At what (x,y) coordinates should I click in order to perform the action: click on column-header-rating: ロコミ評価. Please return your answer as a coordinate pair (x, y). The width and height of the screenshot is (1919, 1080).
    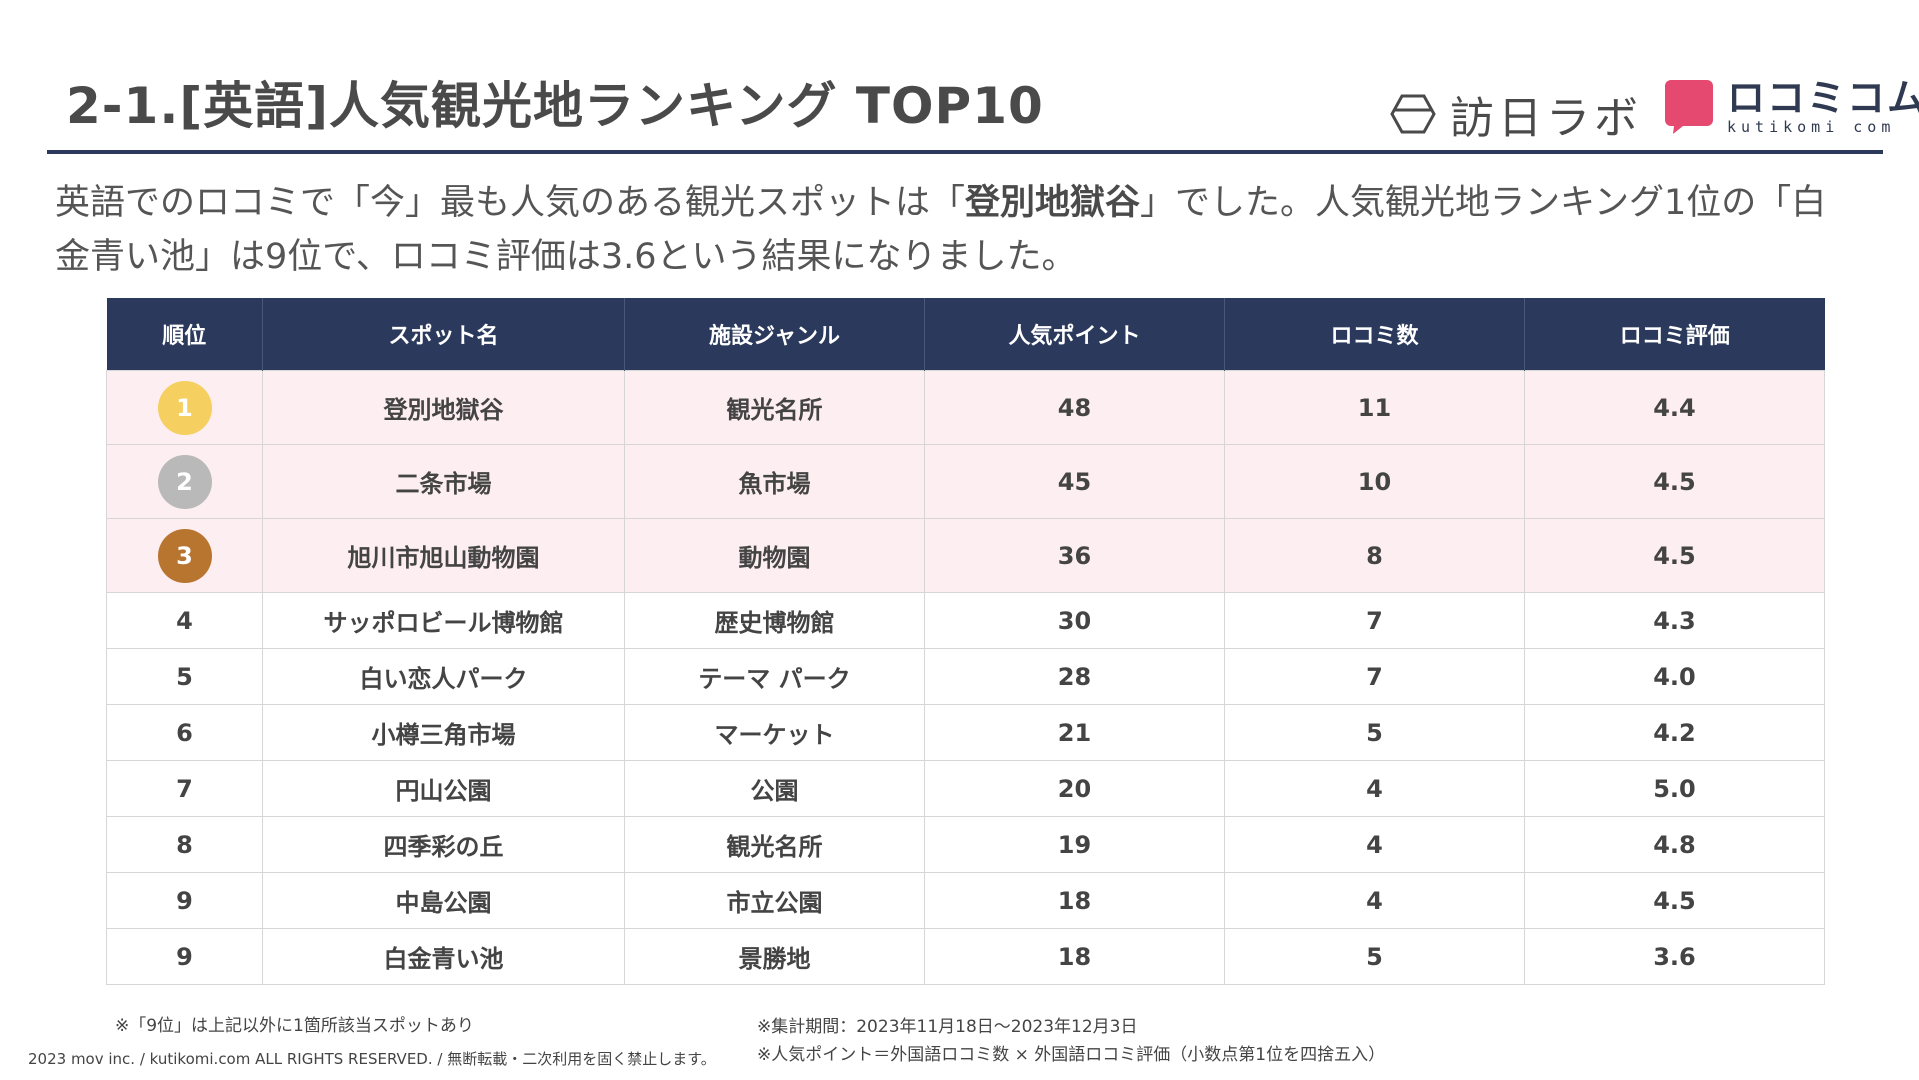
    Looking at the image, I should click on (1674, 334).